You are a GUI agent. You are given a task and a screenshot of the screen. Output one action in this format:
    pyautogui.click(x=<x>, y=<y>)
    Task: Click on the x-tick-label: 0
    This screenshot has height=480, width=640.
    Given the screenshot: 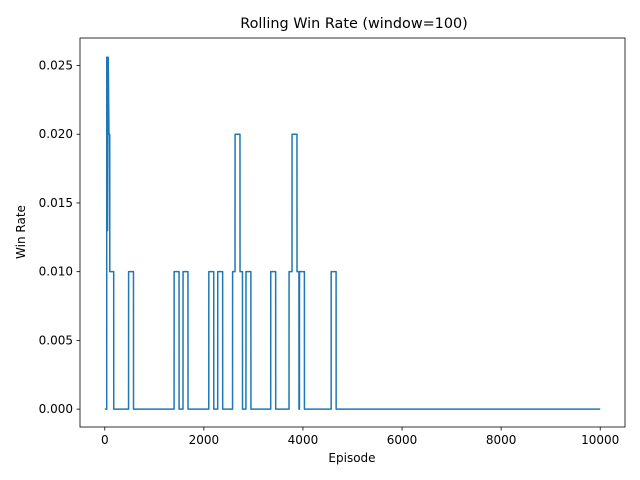 What is the action you would take?
    pyautogui.click(x=105, y=440)
    